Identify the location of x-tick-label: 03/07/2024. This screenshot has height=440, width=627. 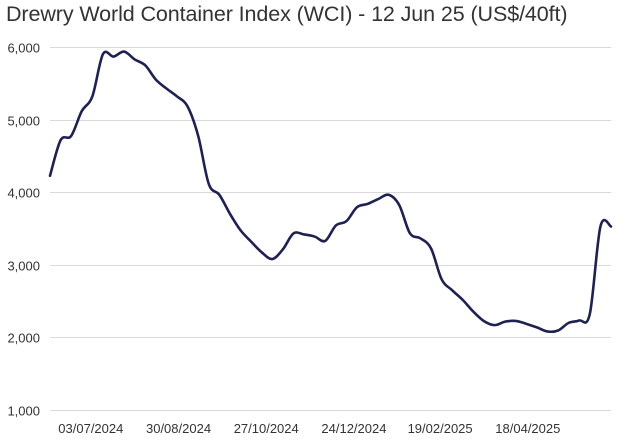
(90, 428).